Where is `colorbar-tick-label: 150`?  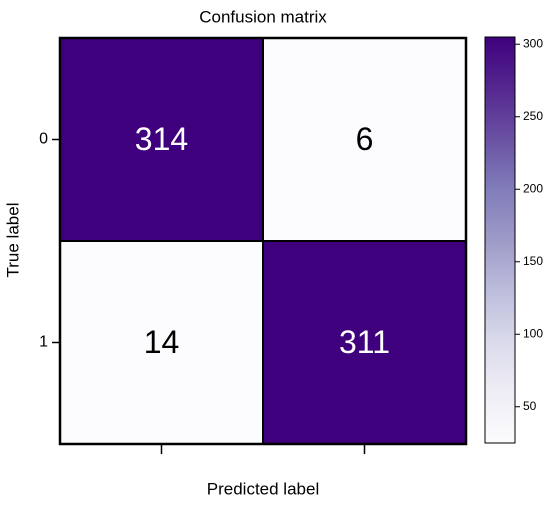
colorbar-tick-label: 150 is located at coordinates (533, 261).